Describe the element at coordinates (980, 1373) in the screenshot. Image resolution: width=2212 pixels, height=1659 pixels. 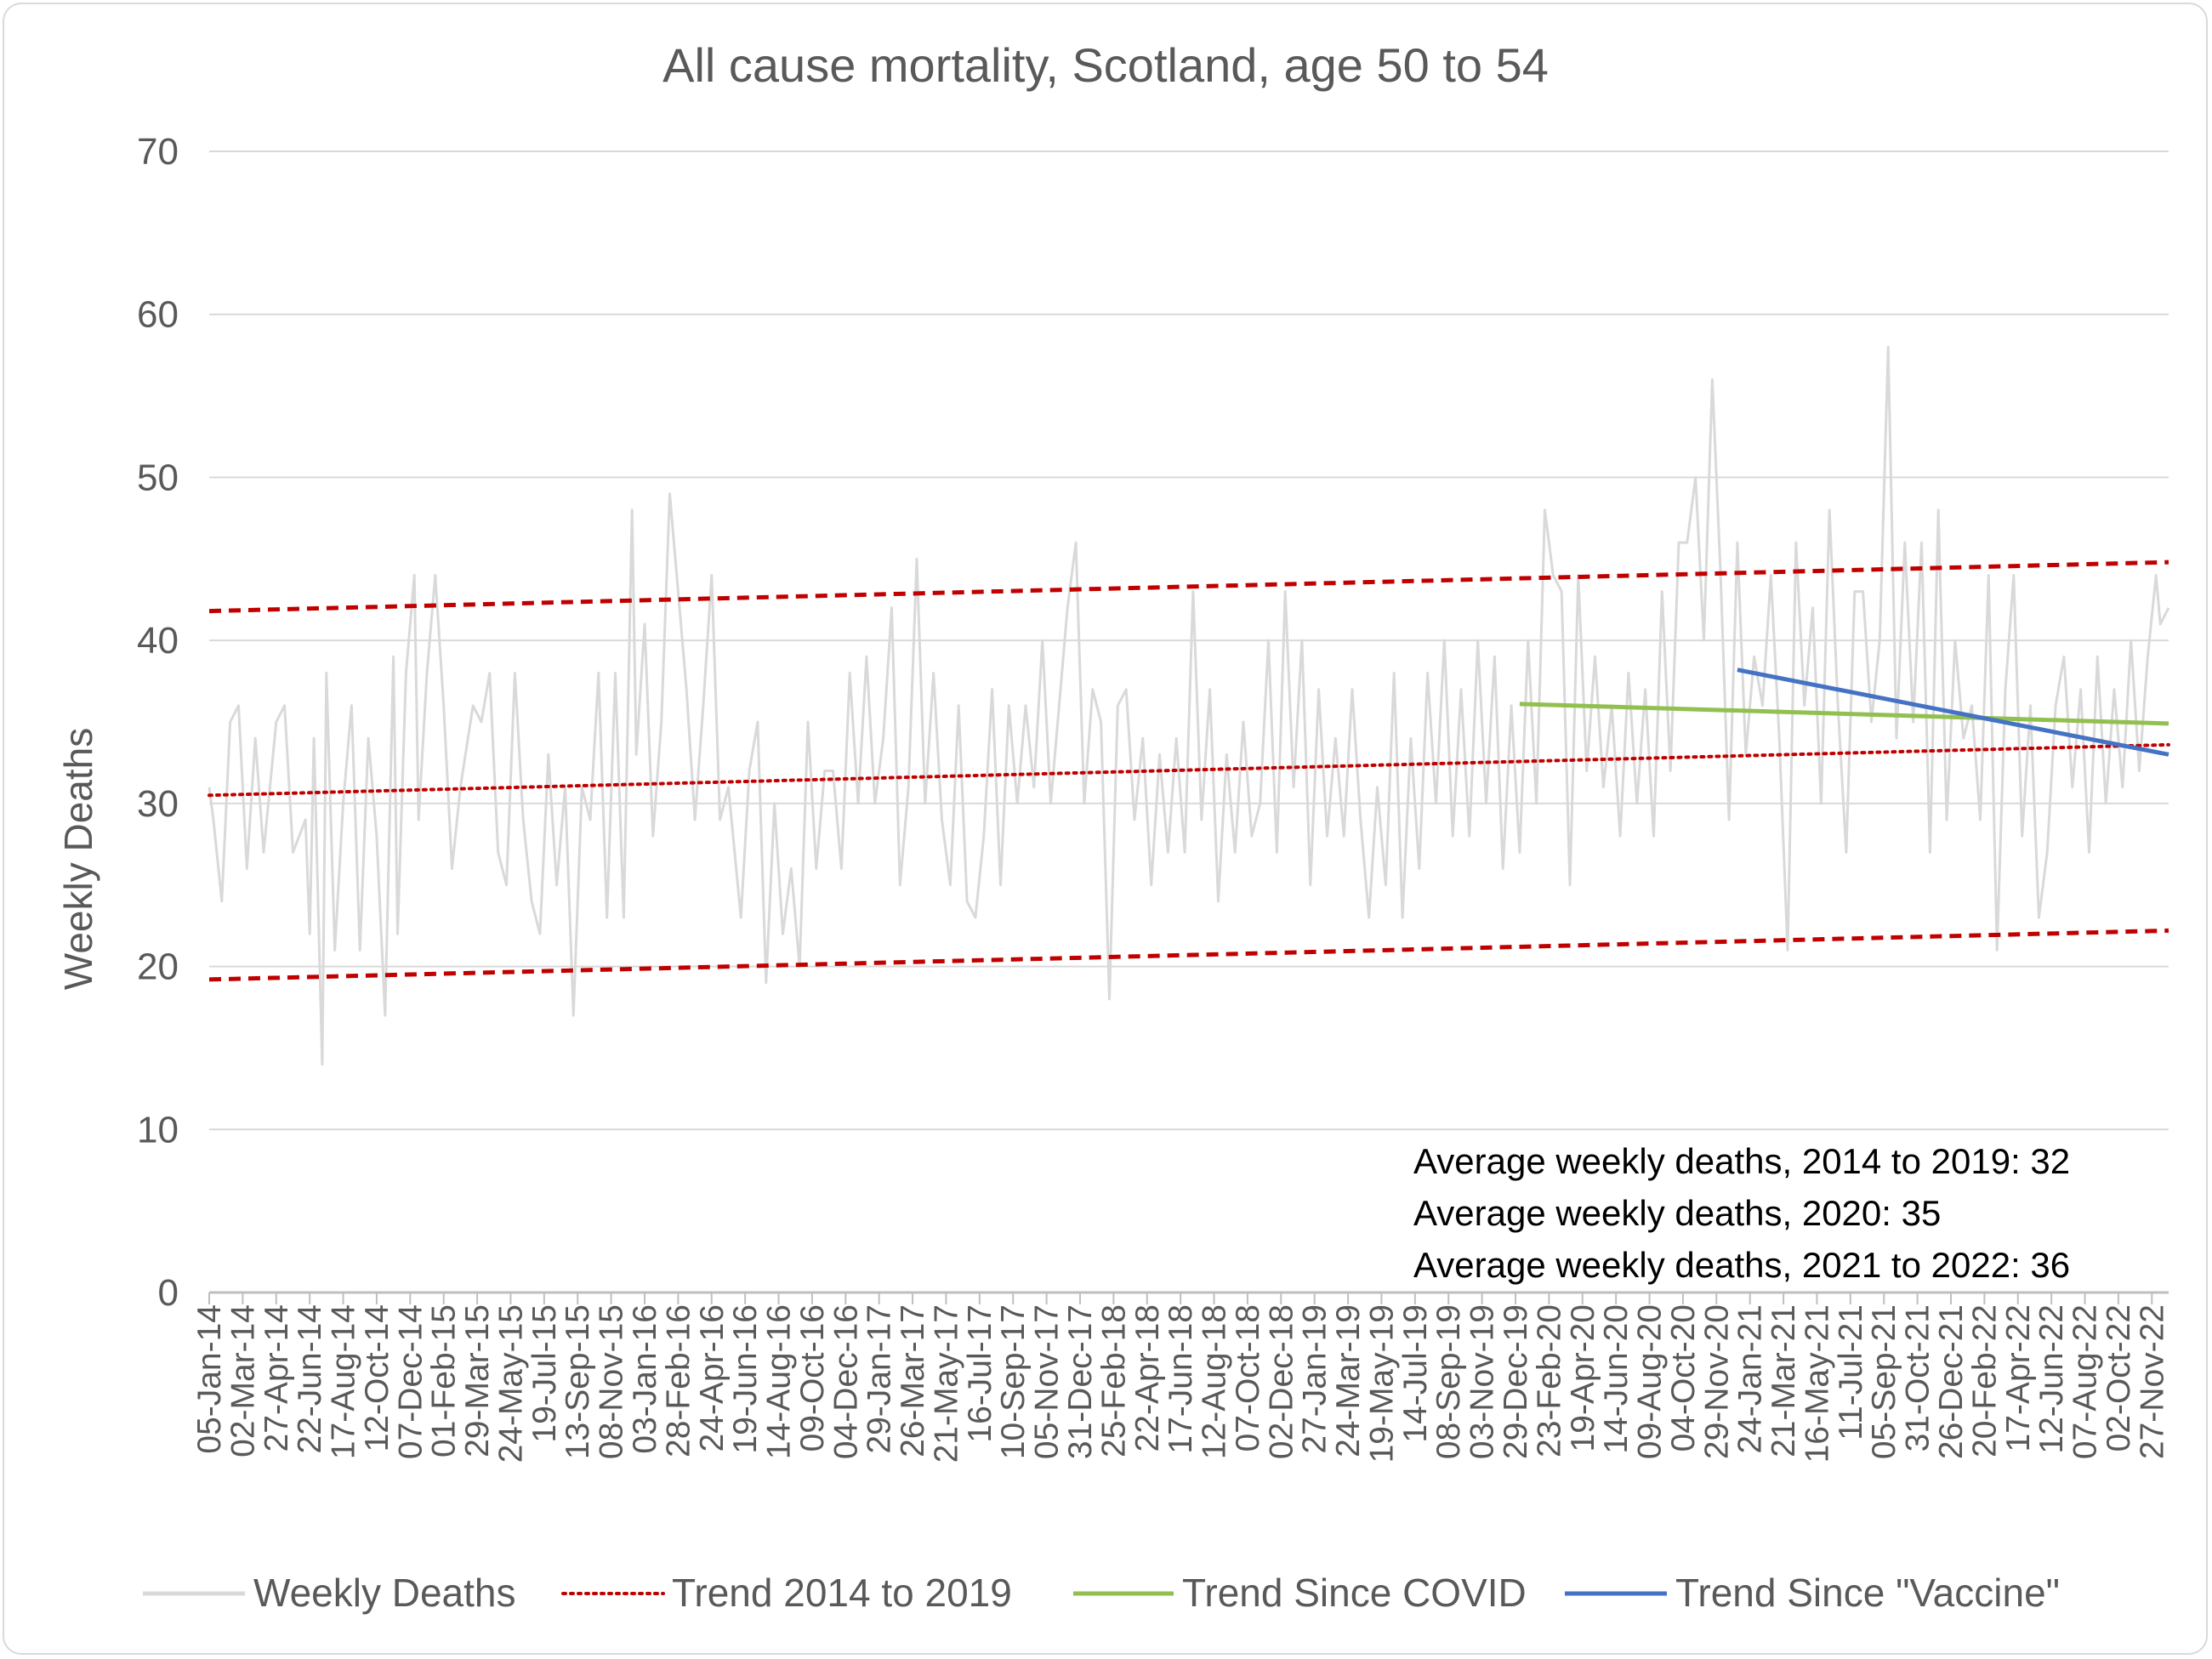
I see `x-tick-label: 16-Jul-17` at that location.